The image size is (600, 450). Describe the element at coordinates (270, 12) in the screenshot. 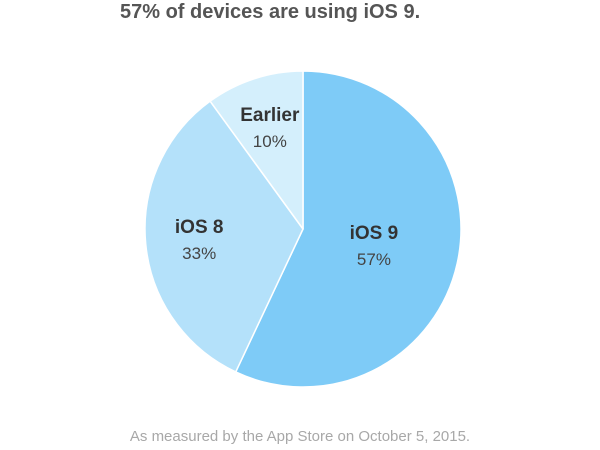

I see `chart-headline: 57% of devices are using iOS 9.` at that location.